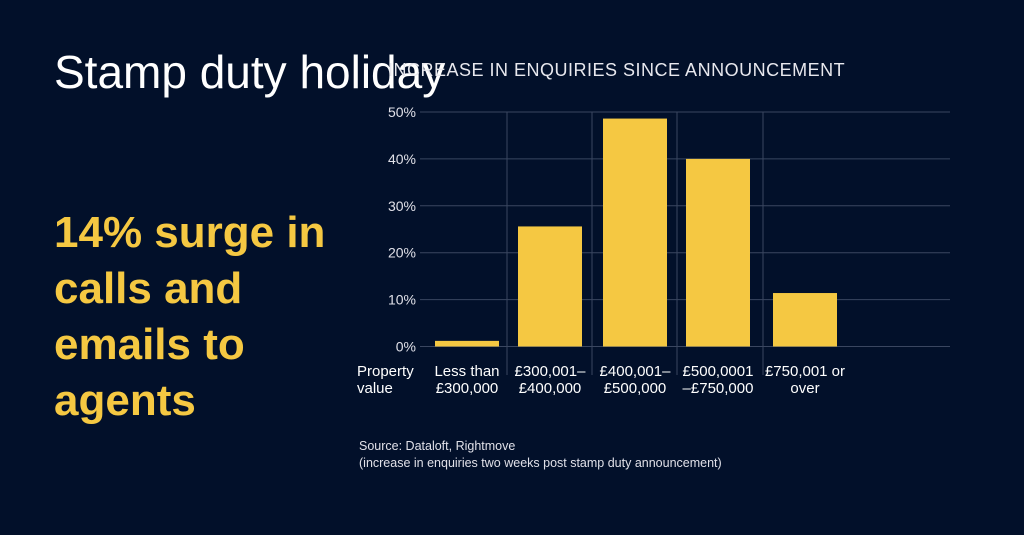  Describe the element at coordinates (805, 371) in the screenshot. I see `x-tick-label: £750,001 or` at that location.